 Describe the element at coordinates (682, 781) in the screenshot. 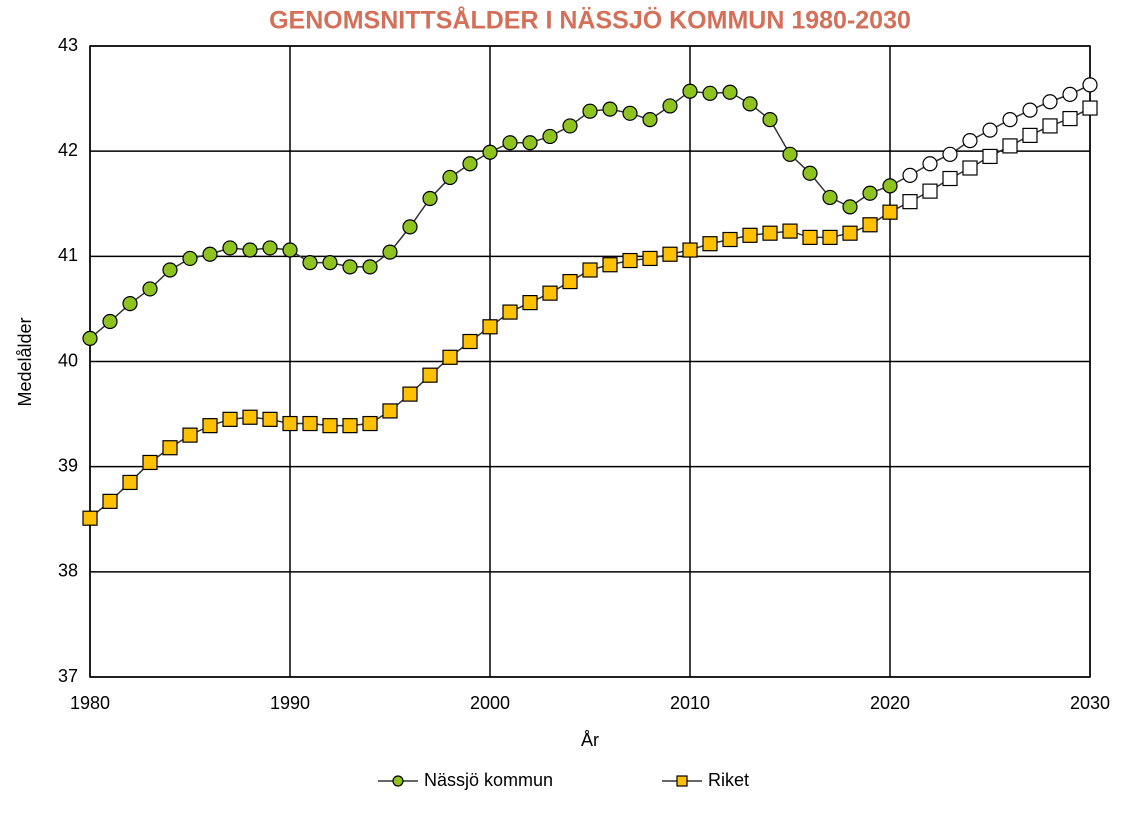

I see `legend-marker` at that location.